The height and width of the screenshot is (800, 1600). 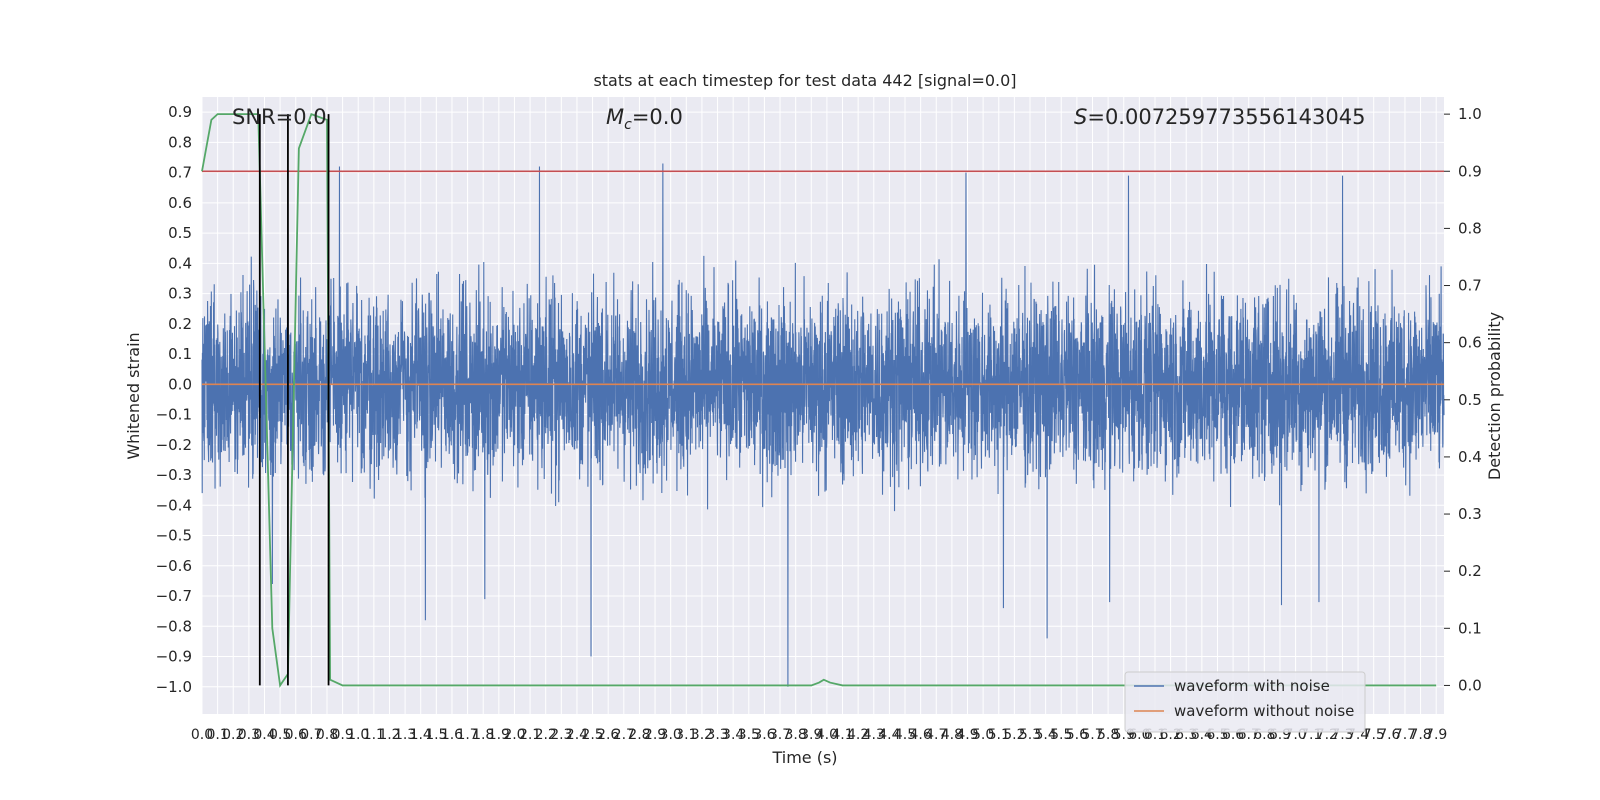 I want to click on x-tick-label: 1.8, so click(x=483, y=735).